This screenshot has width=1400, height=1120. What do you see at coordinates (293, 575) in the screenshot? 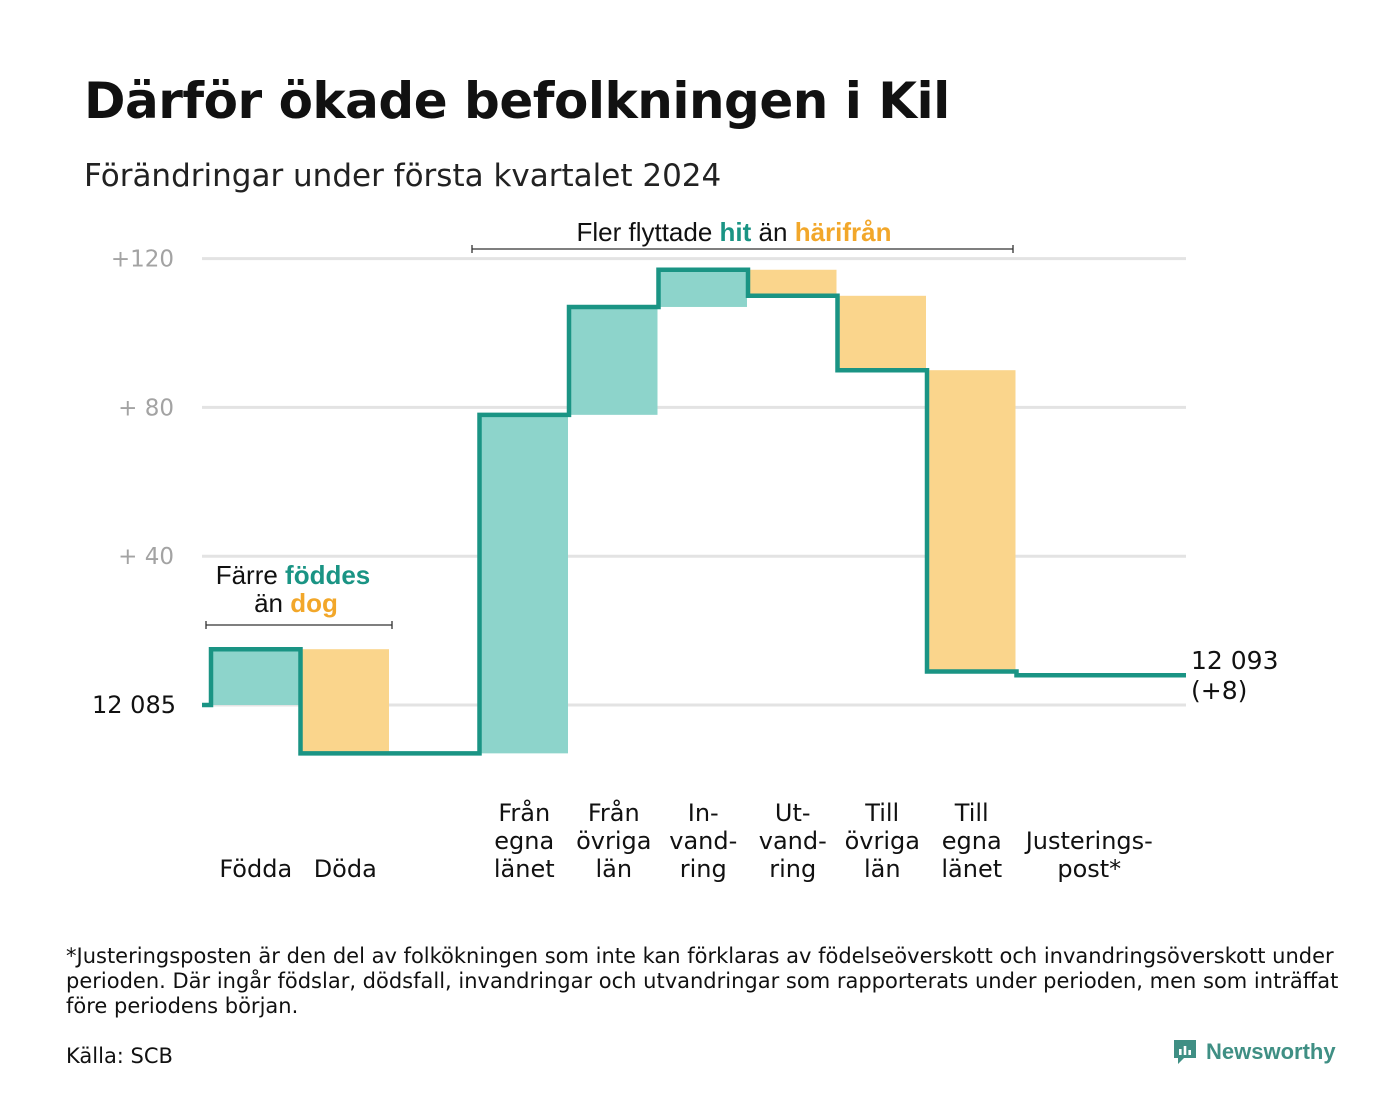
I see `births-annotation-line1: Färre föddes` at bounding box center [293, 575].